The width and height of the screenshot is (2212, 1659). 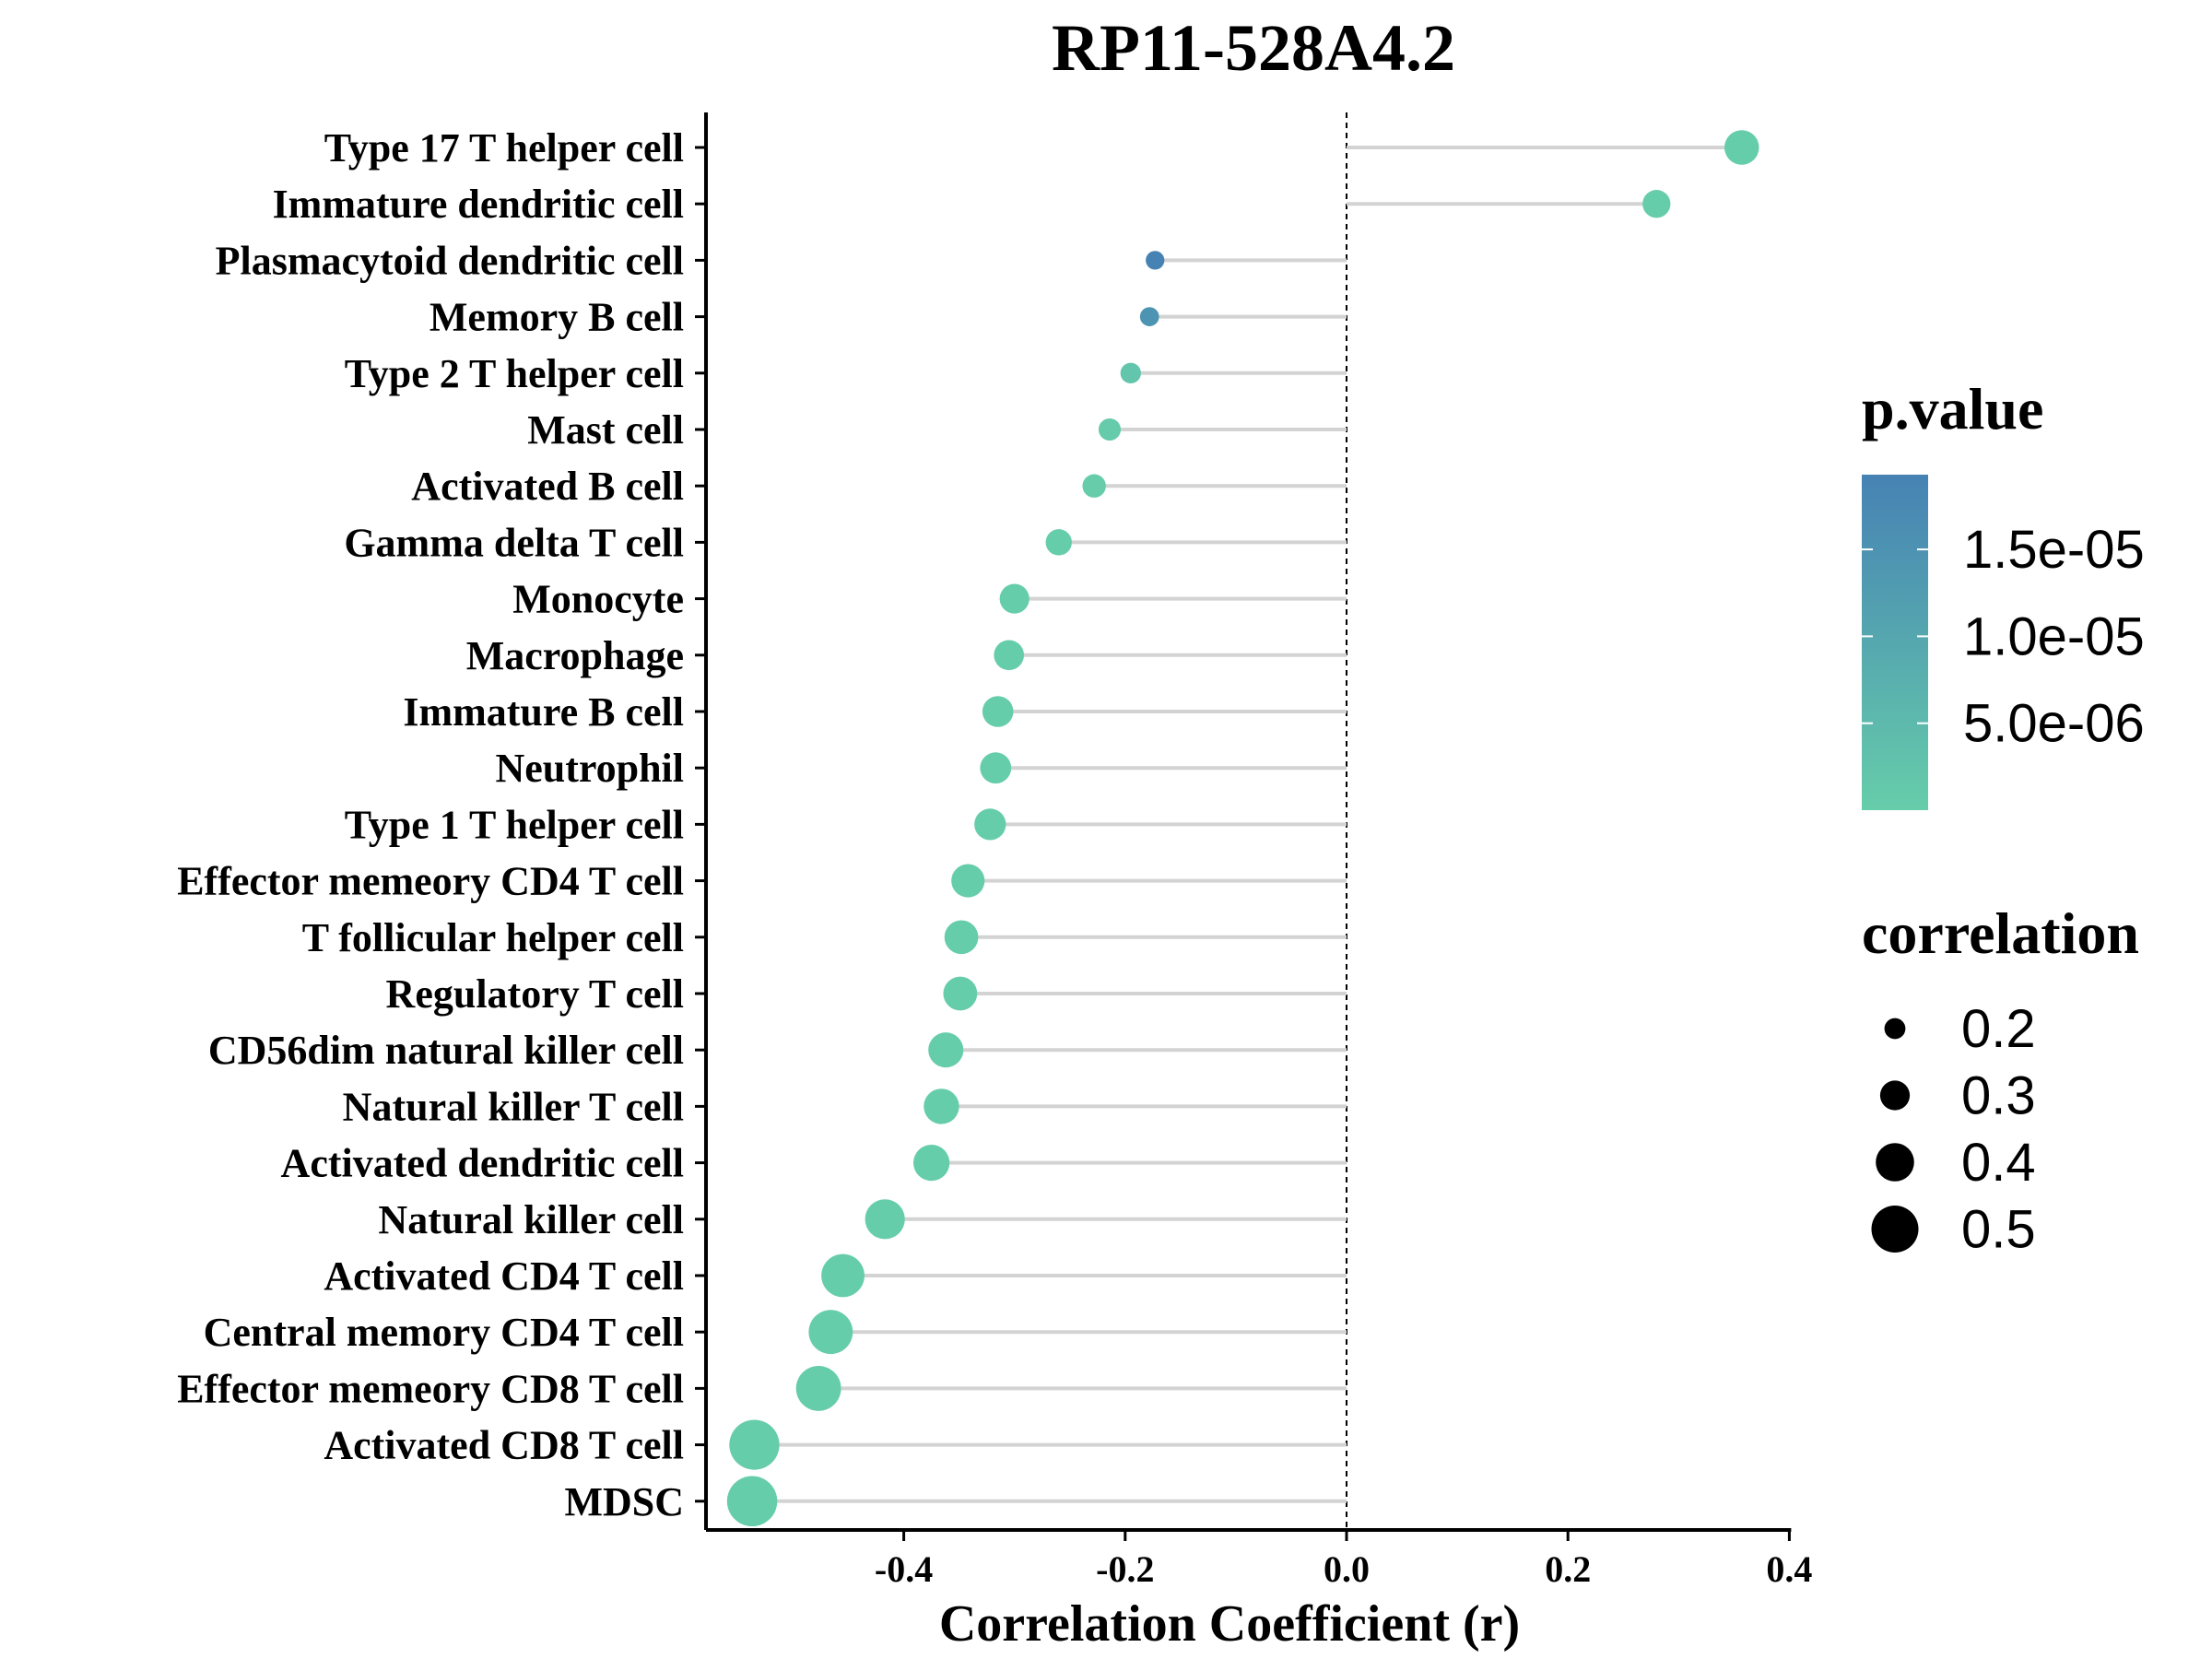 What do you see at coordinates (1259, 1559) in the screenshot?
I see `x-axis: -0.4 -0.2 0.0 0.2 0.4` at bounding box center [1259, 1559].